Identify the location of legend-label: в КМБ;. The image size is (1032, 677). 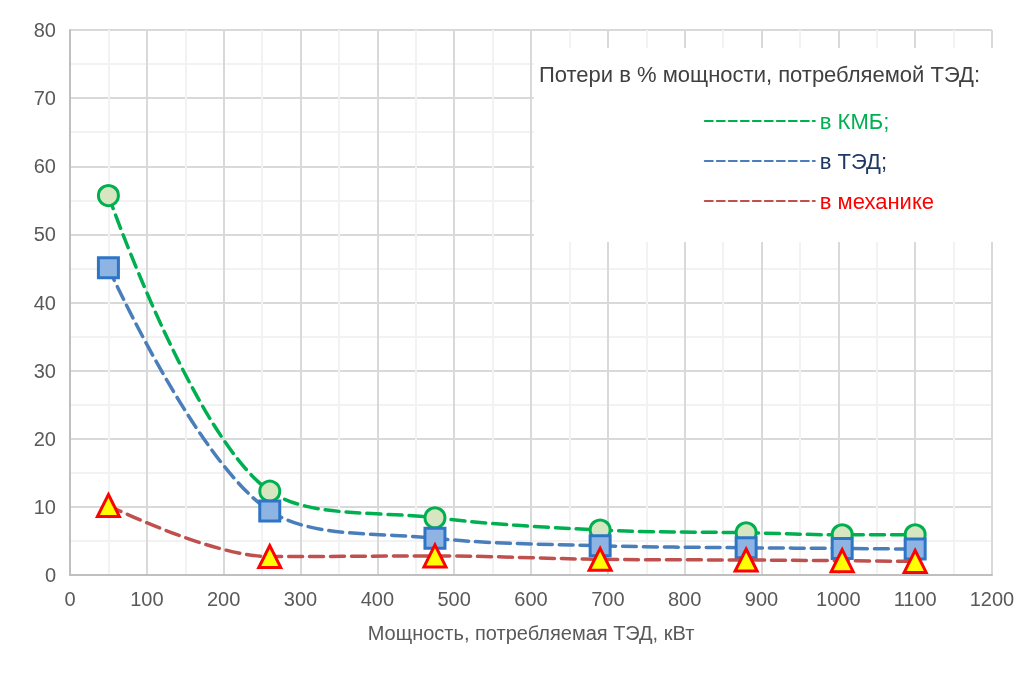
(854, 121).